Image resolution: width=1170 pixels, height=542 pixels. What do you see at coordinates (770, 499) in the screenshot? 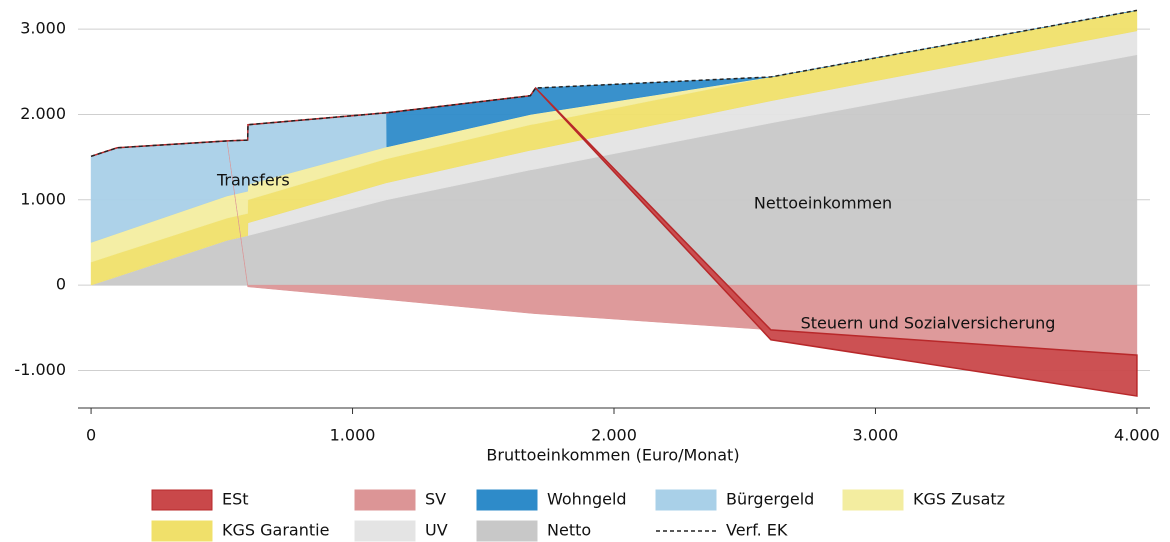
I see `legend-label: Bürgergeld` at bounding box center [770, 499].